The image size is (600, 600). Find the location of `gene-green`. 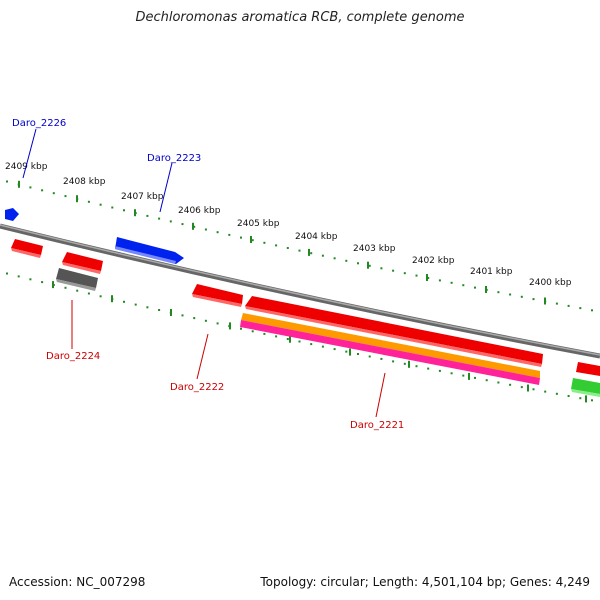

gene-green is located at coordinates (585, 386).